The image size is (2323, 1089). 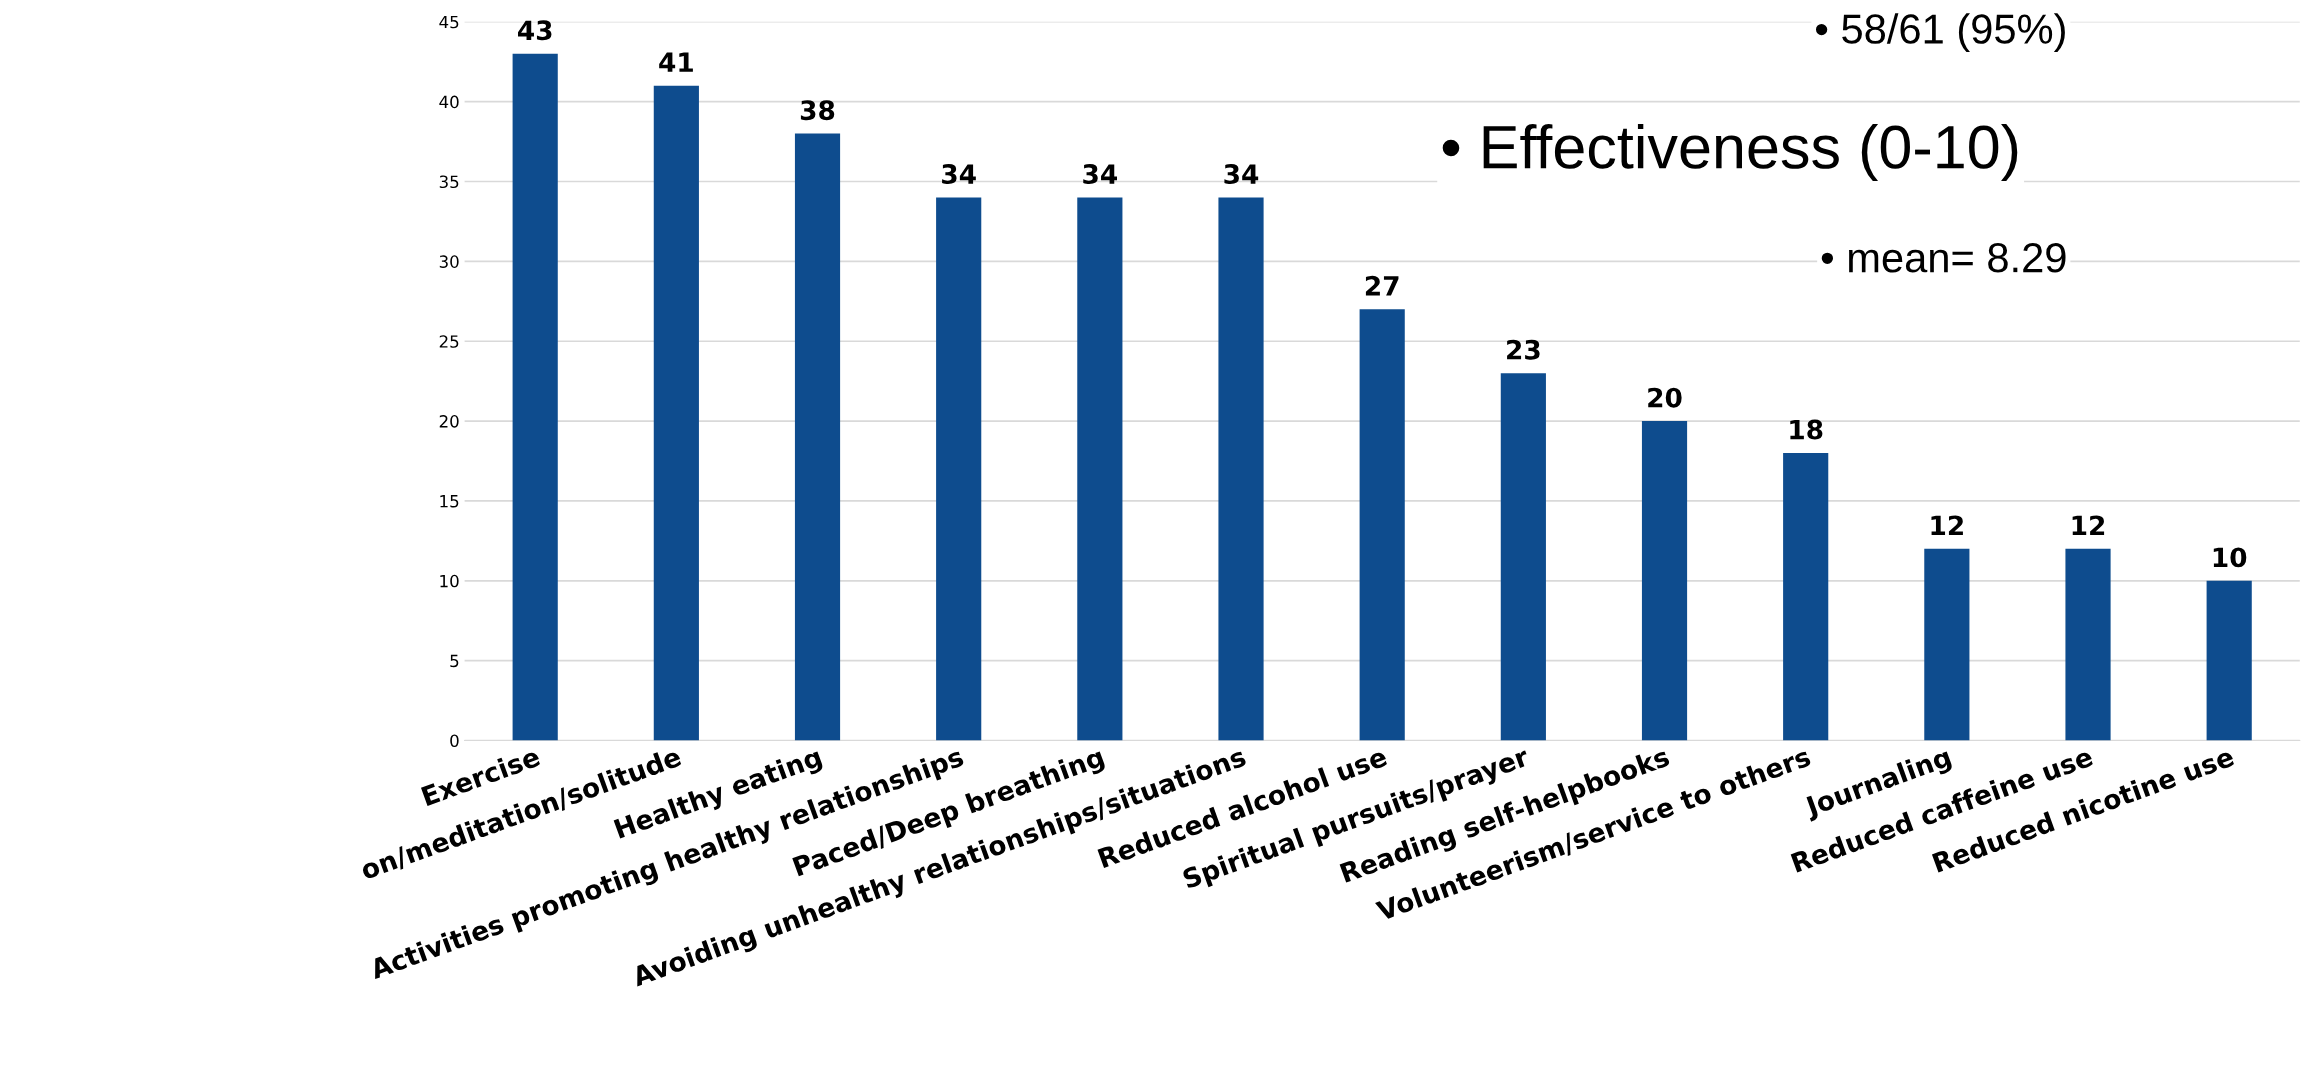 I want to click on data-label: 27, so click(x=1382, y=285).